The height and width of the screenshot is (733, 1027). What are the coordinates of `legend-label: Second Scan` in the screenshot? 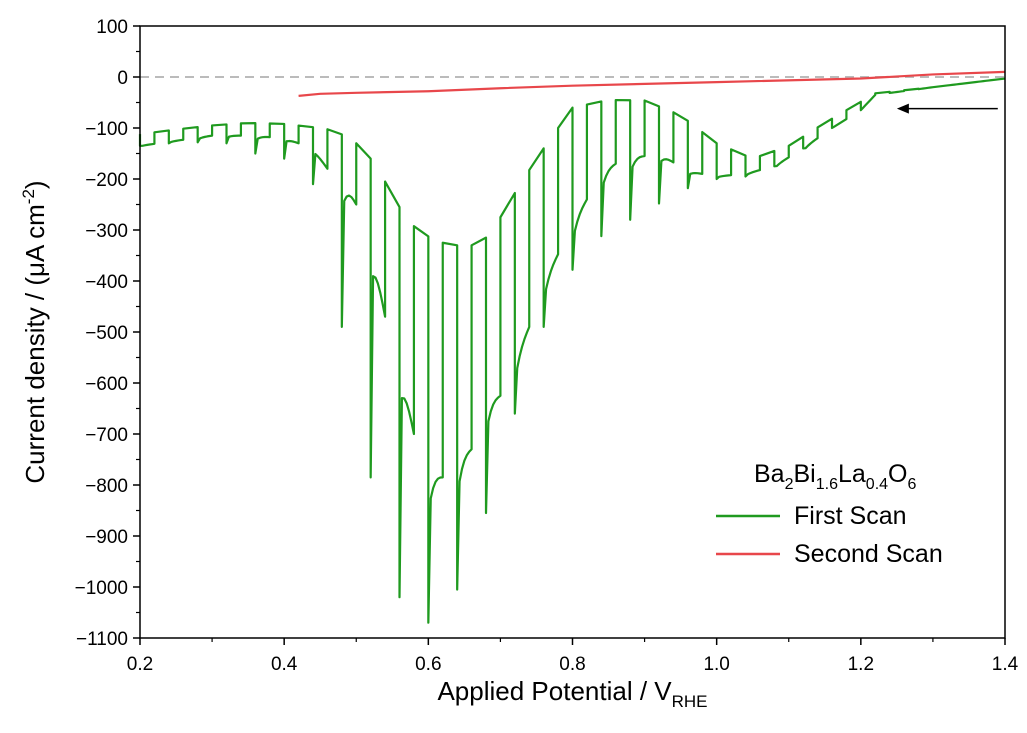 It's located at (868, 554).